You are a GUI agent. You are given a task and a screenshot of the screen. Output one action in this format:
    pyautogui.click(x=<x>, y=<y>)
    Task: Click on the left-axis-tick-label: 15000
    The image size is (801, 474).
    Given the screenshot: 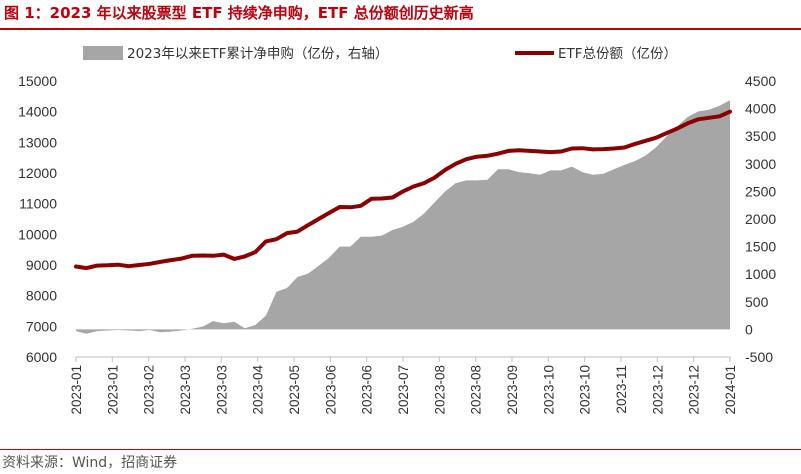 What is the action you would take?
    pyautogui.click(x=37, y=81)
    